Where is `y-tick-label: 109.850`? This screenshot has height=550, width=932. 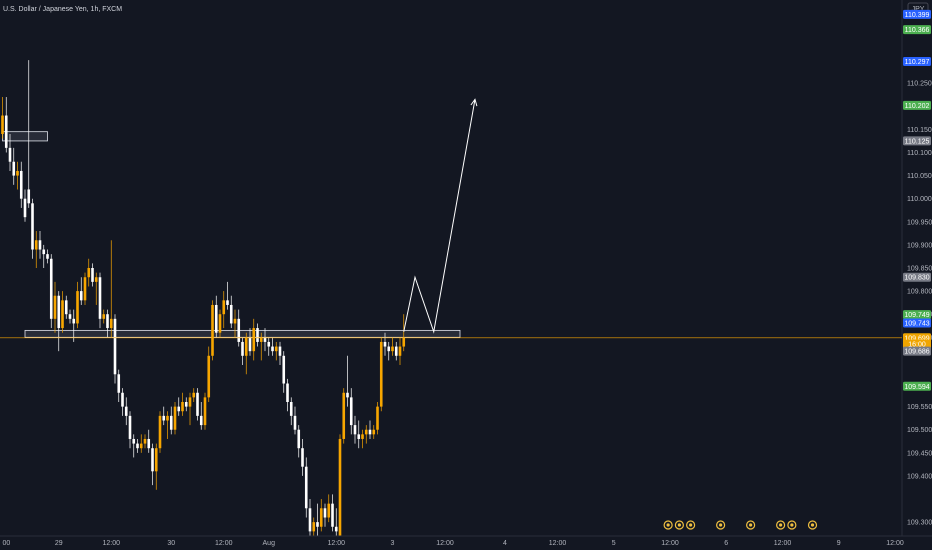
y-tick-label: 109.850 is located at coordinates (919, 269).